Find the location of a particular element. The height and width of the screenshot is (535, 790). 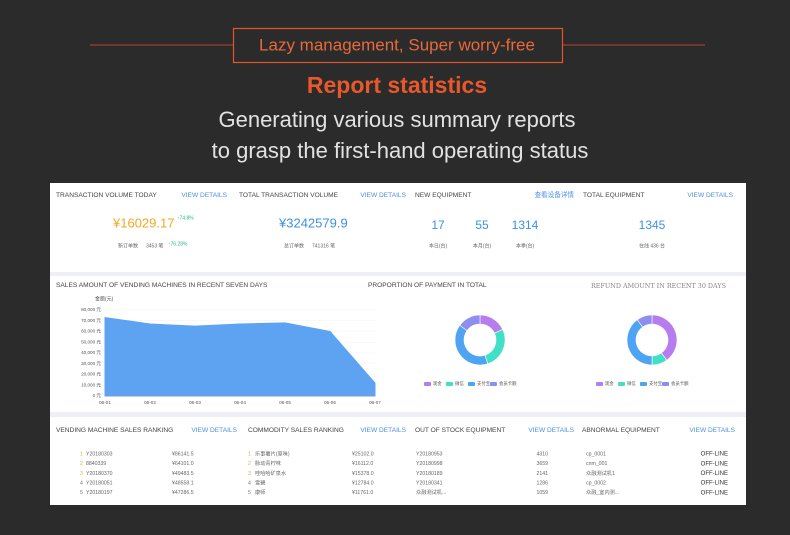

table-cell: 康师 is located at coordinates (260, 492).